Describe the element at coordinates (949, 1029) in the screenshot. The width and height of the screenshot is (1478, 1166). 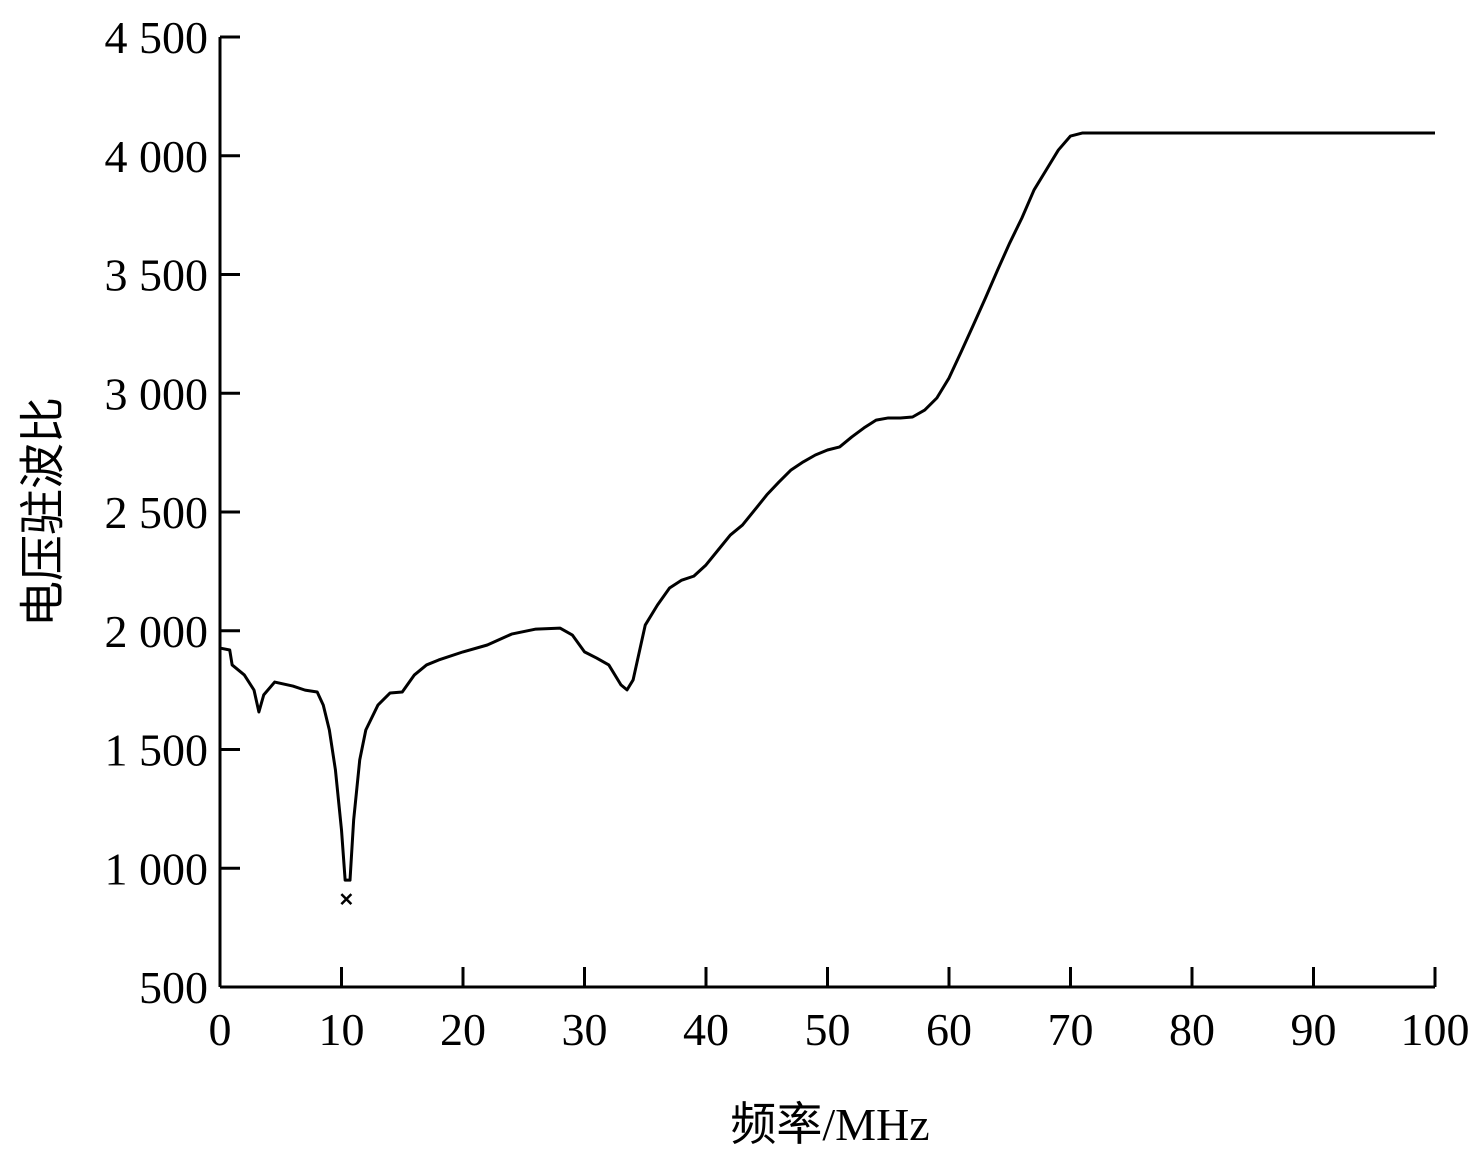
I see `x-tick-label: 60` at that location.